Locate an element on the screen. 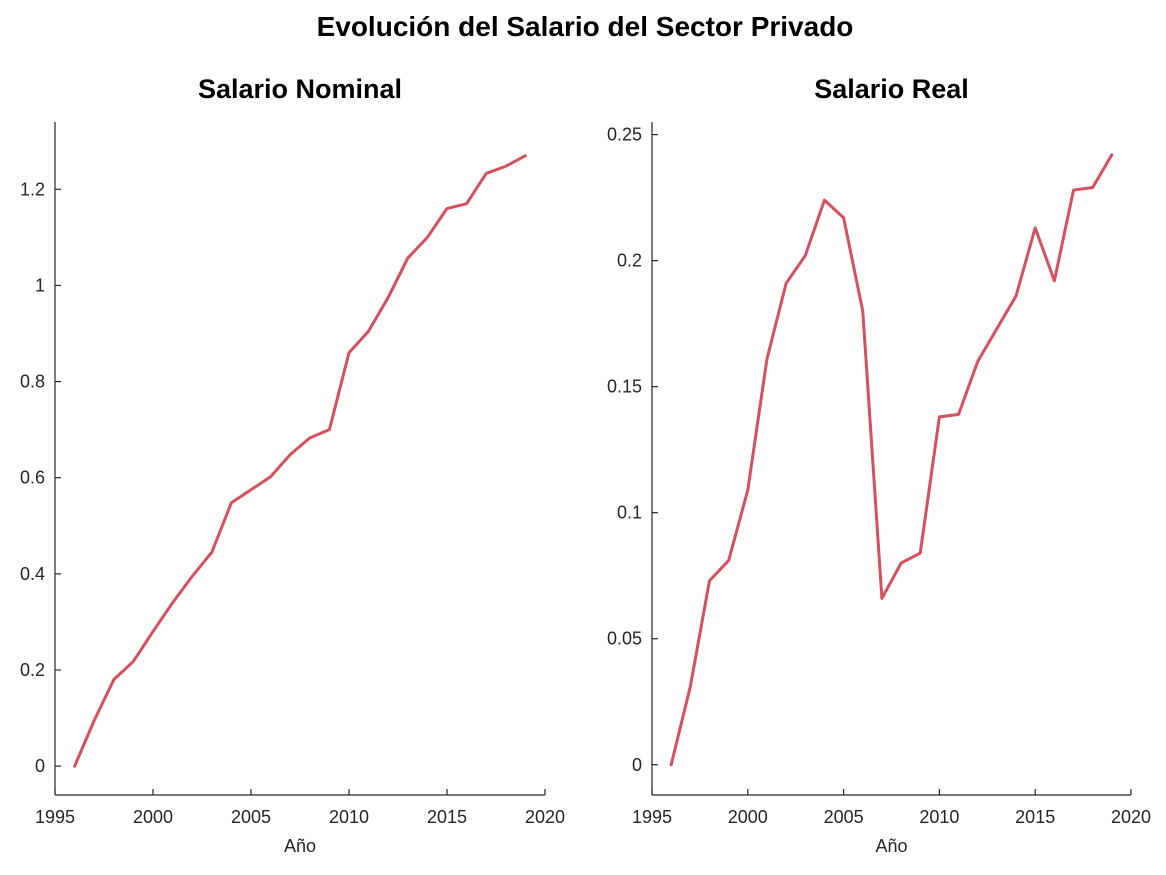 This screenshot has width=1166, height=875. salario-real-y-tick-label: 0.1 is located at coordinates (629, 513).